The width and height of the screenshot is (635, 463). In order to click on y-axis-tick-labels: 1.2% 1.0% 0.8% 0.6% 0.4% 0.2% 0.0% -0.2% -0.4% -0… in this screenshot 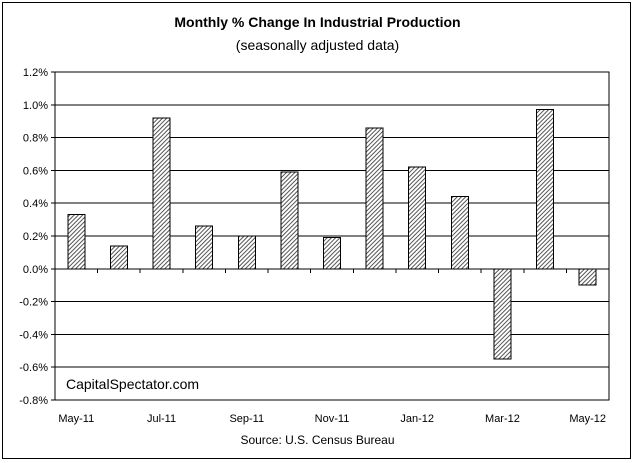, I will do `click(33, 237)`.